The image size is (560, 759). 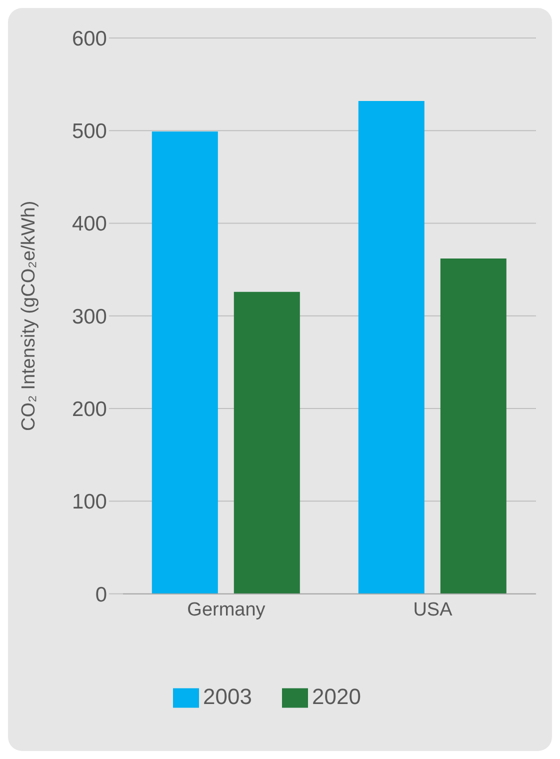 I want to click on y-tick-label: 100, so click(x=89, y=502).